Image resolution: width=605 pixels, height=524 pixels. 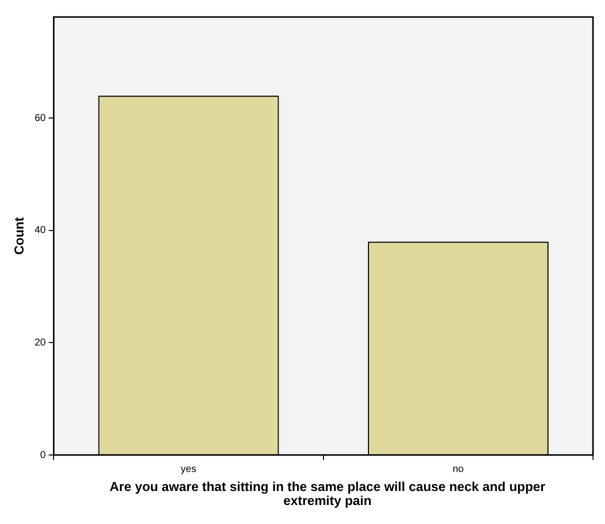 I want to click on y-tick-label: 20, so click(x=40, y=342).